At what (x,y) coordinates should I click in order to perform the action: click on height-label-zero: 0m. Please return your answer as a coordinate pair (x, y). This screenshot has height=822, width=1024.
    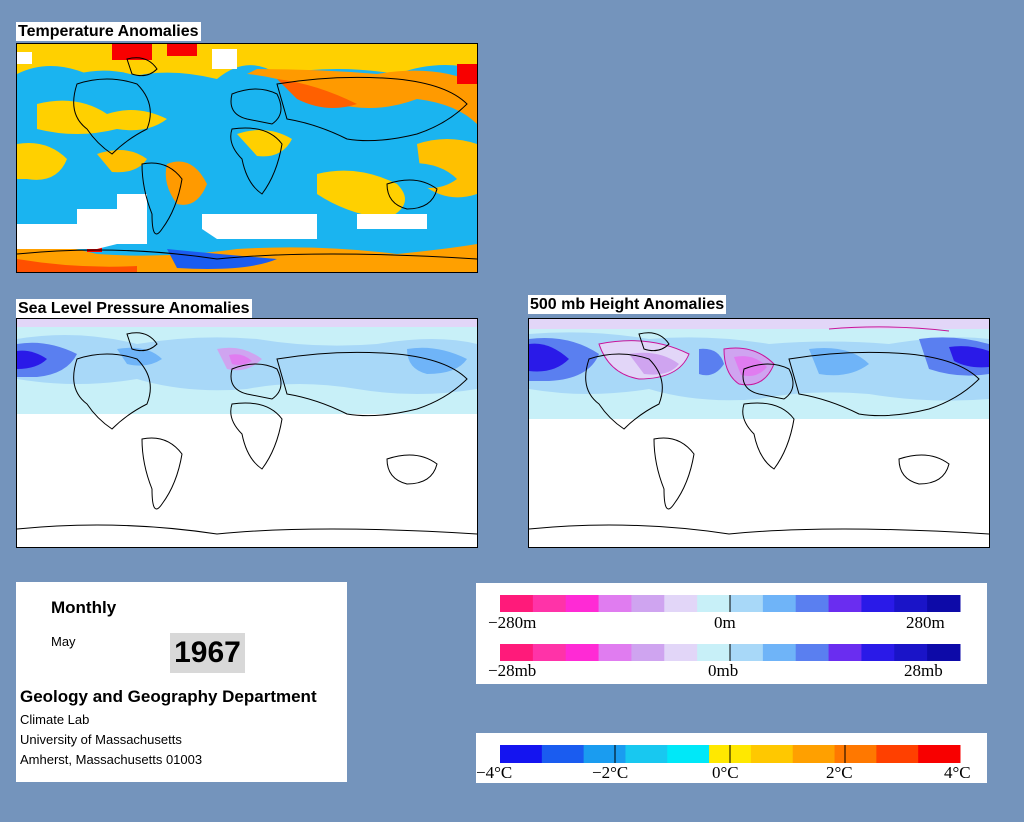
    Looking at the image, I should click on (725, 622).